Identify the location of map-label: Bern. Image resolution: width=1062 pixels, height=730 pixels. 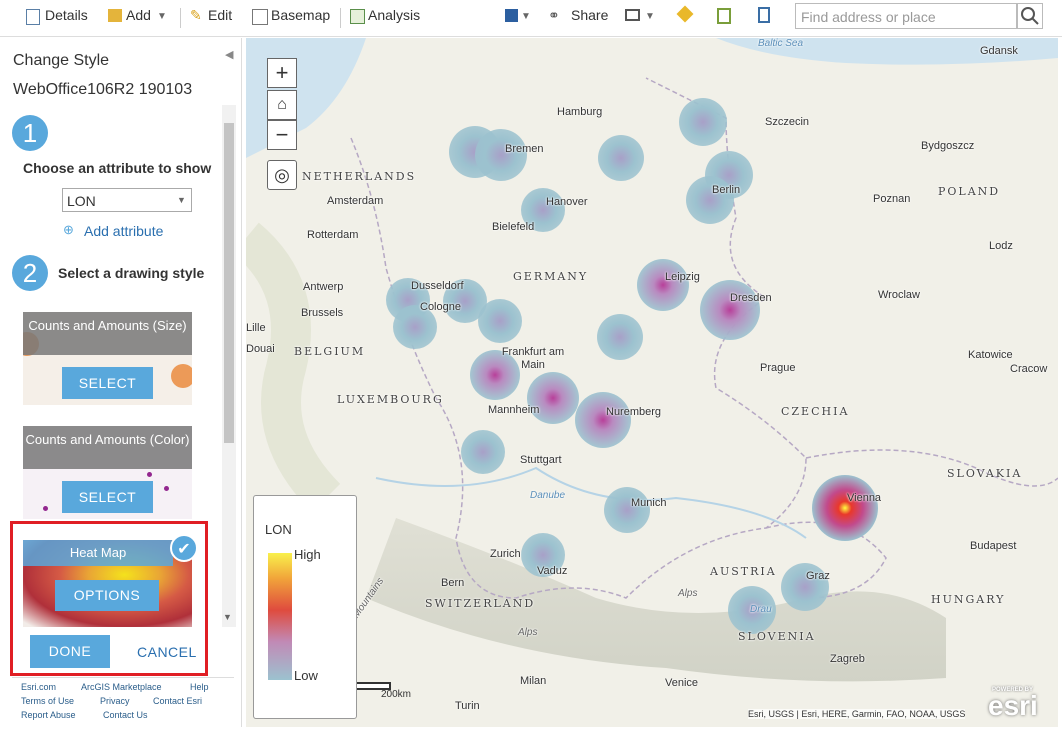
(453, 583).